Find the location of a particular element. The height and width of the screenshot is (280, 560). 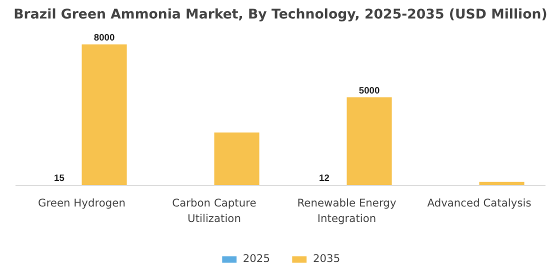

x-tick-label: Renewable Energy Integration is located at coordinates (346, 210).